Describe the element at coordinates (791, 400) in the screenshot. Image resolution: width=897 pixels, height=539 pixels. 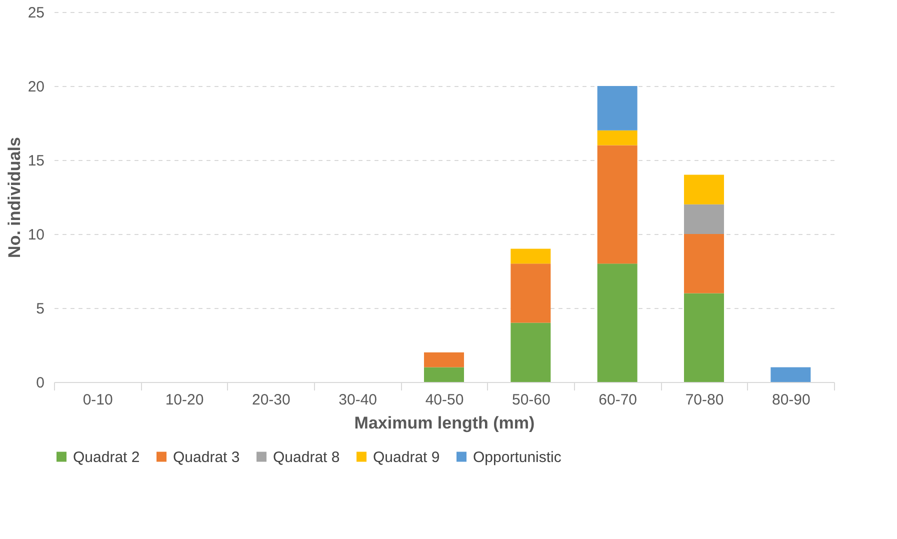
I see `x-tick-label: 80-90` at that location.